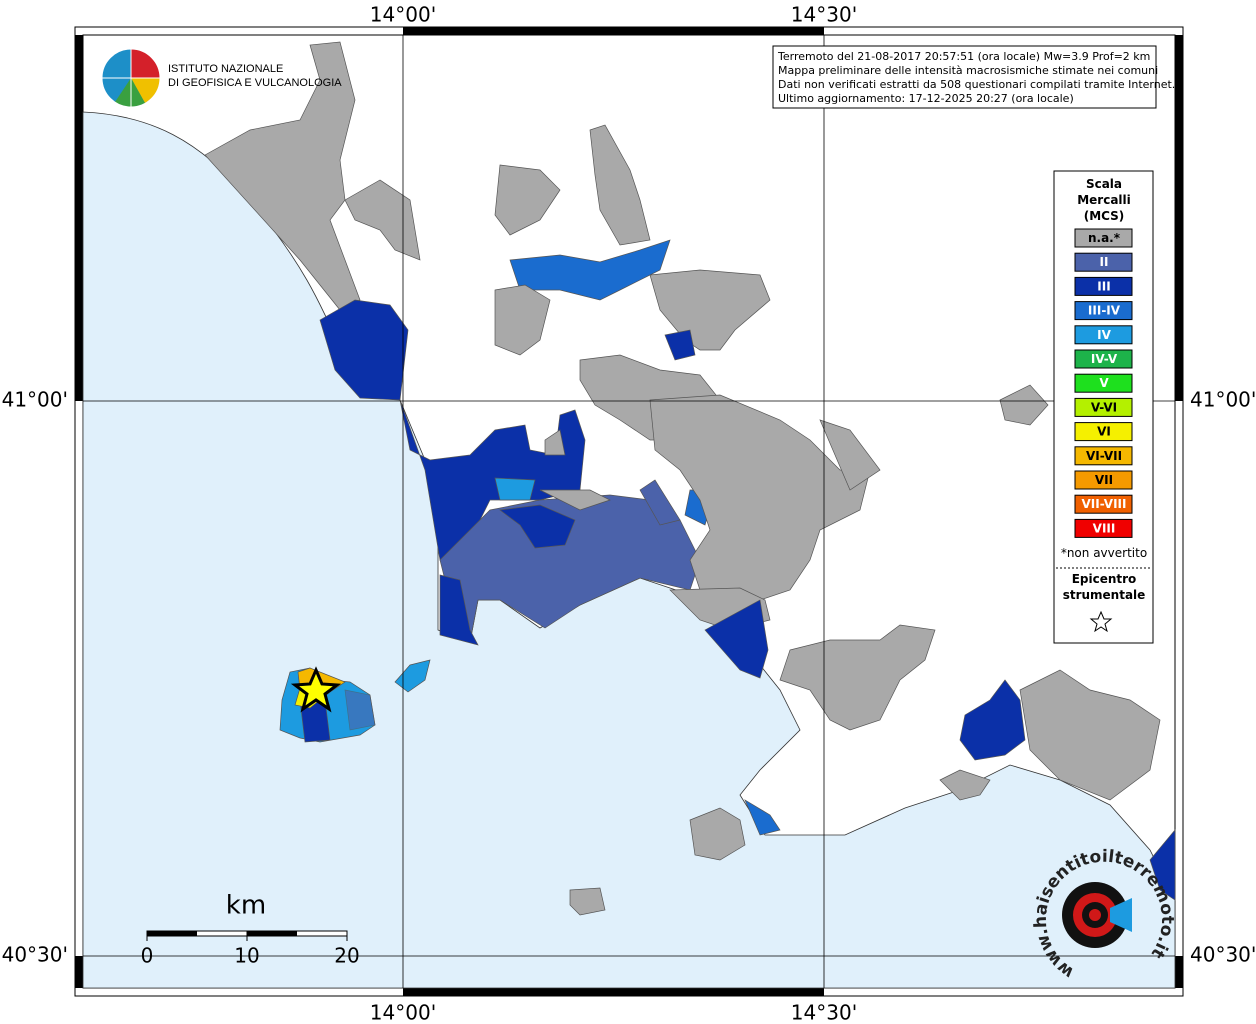  Describe the element at coordinates (255, 83) in the screenshot. I see `logo-text: DI GEOFISICA E VULCANOLOGIA` at that location.